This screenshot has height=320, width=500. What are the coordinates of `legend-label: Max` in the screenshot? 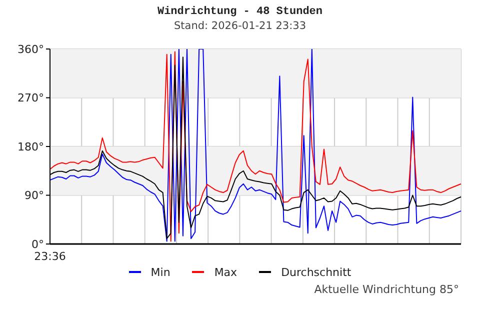 It's located at (226, 272).